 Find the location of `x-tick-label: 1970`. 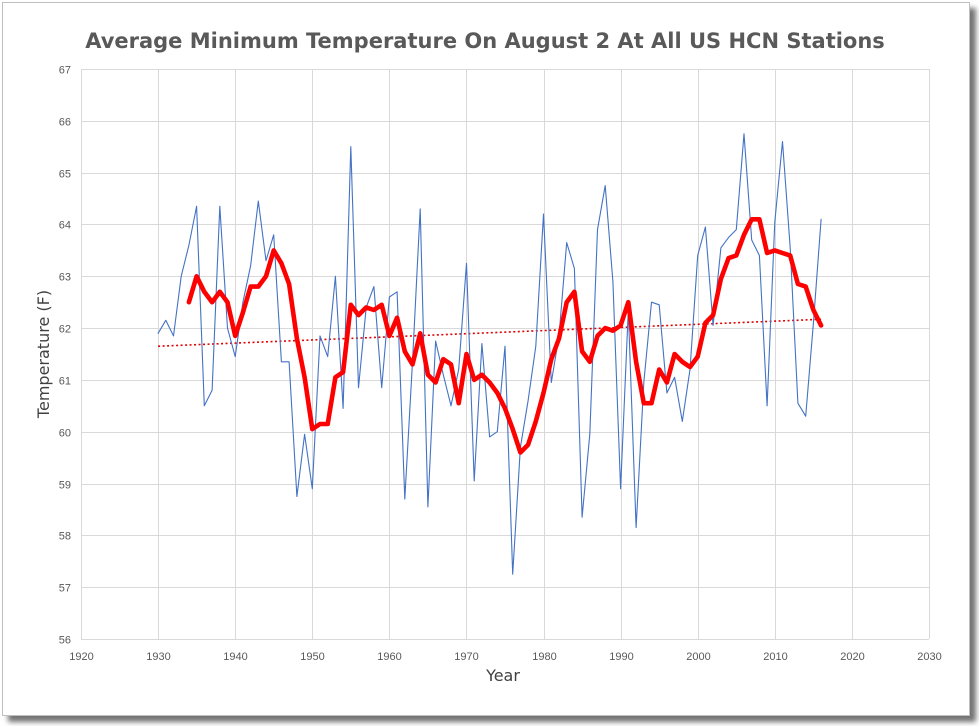

x-tick-label: 1970 is located at coordinates (466, 657).